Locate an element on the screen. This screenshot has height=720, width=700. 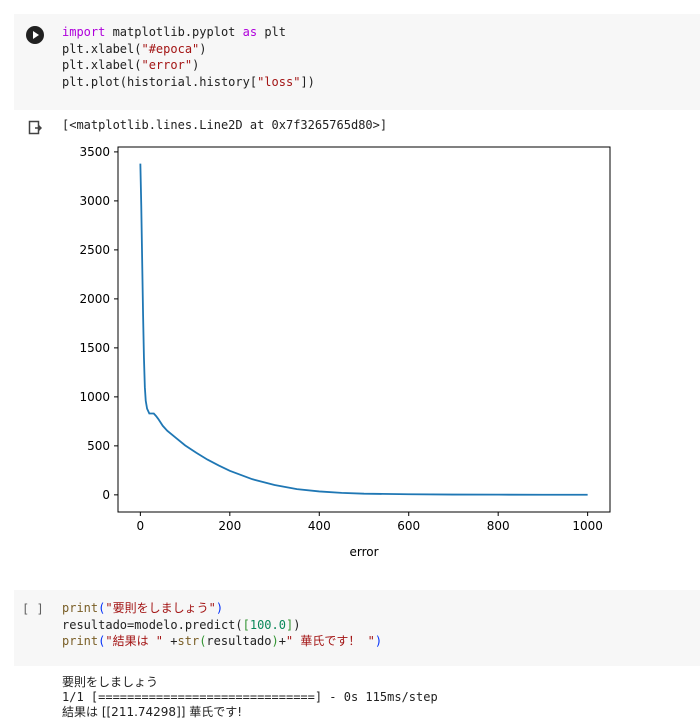
run-cell-button is located at coordinates (35, 35).